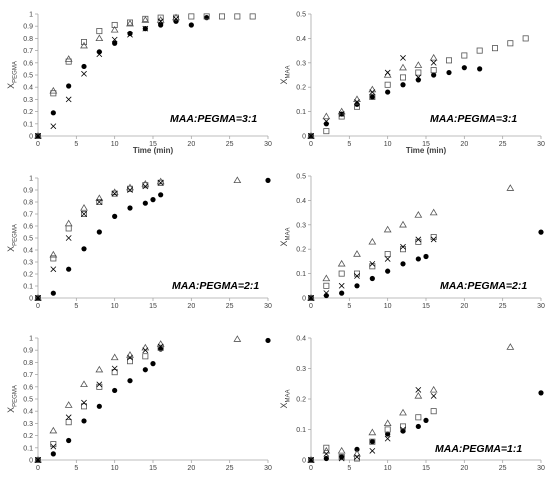 The width and height of the screenshot is (550, 498). I want to click on ratio-annotation: MAA:PEGMA=3:1, so click(213, 119).